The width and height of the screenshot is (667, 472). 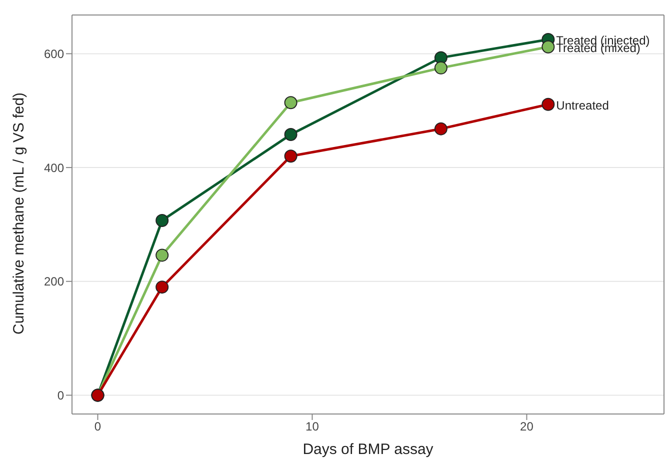 What do you see at coordinates (54, 53) in the screenshot?
I see `y-tick-label: 600` at bounding box center [54, 53].